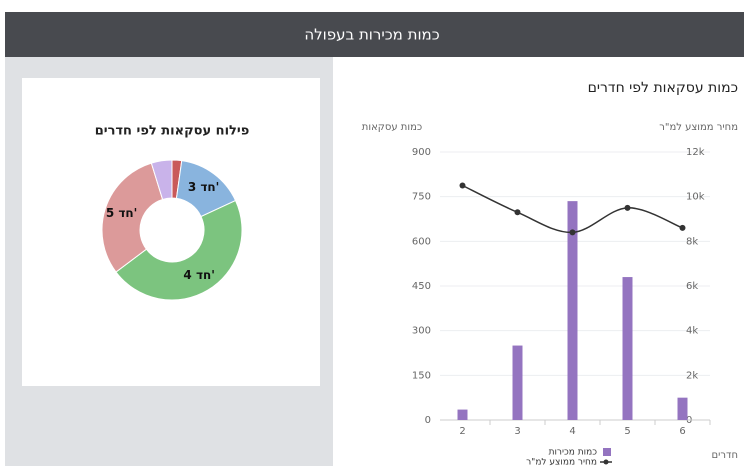 The width and height of the screenshot is (744, 470). I want to click on y2-tick-label: 4k, so click(692, 331).